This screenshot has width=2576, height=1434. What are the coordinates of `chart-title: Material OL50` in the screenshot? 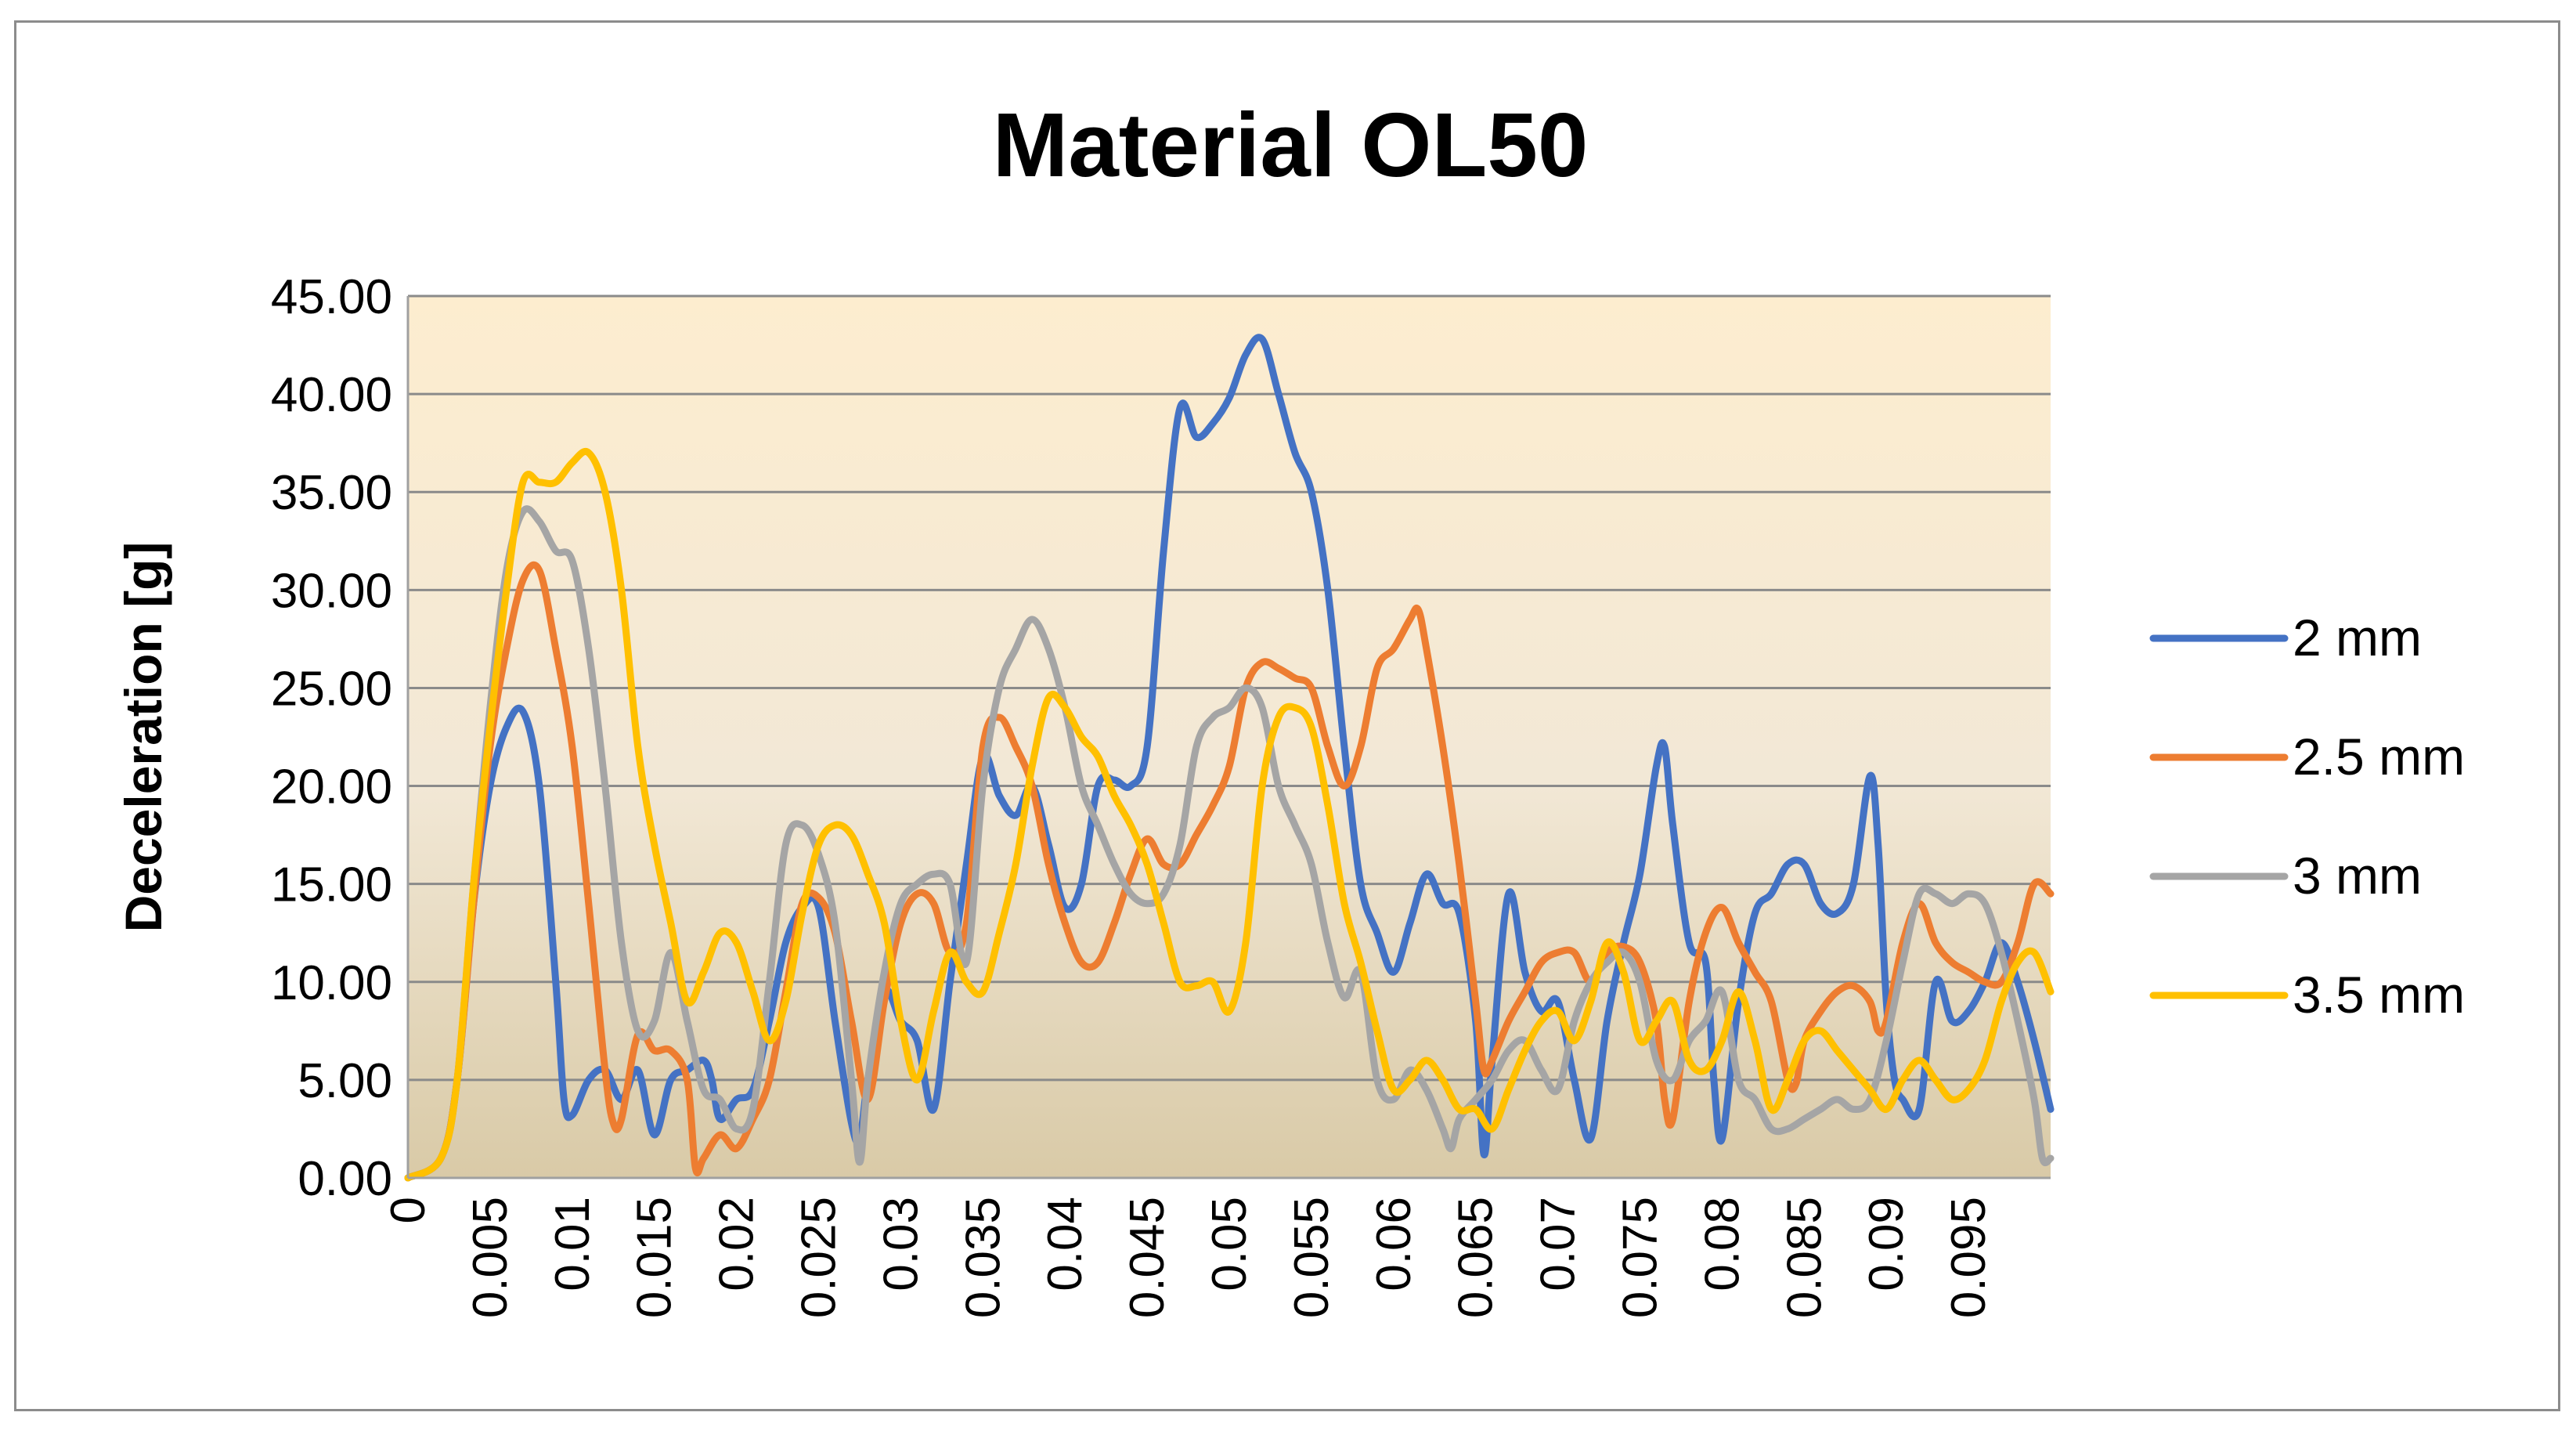 It's located at (1291, 145).